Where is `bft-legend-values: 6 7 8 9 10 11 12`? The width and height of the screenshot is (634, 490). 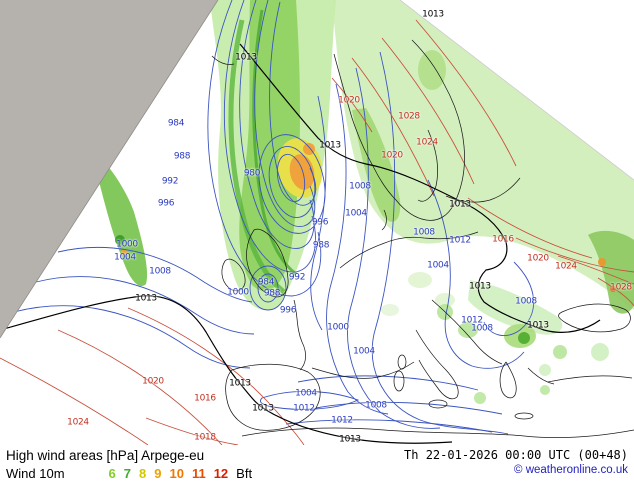
bft-legend-values: 6 7 8 9 10 11 12 is located at coordinates (173, 474).